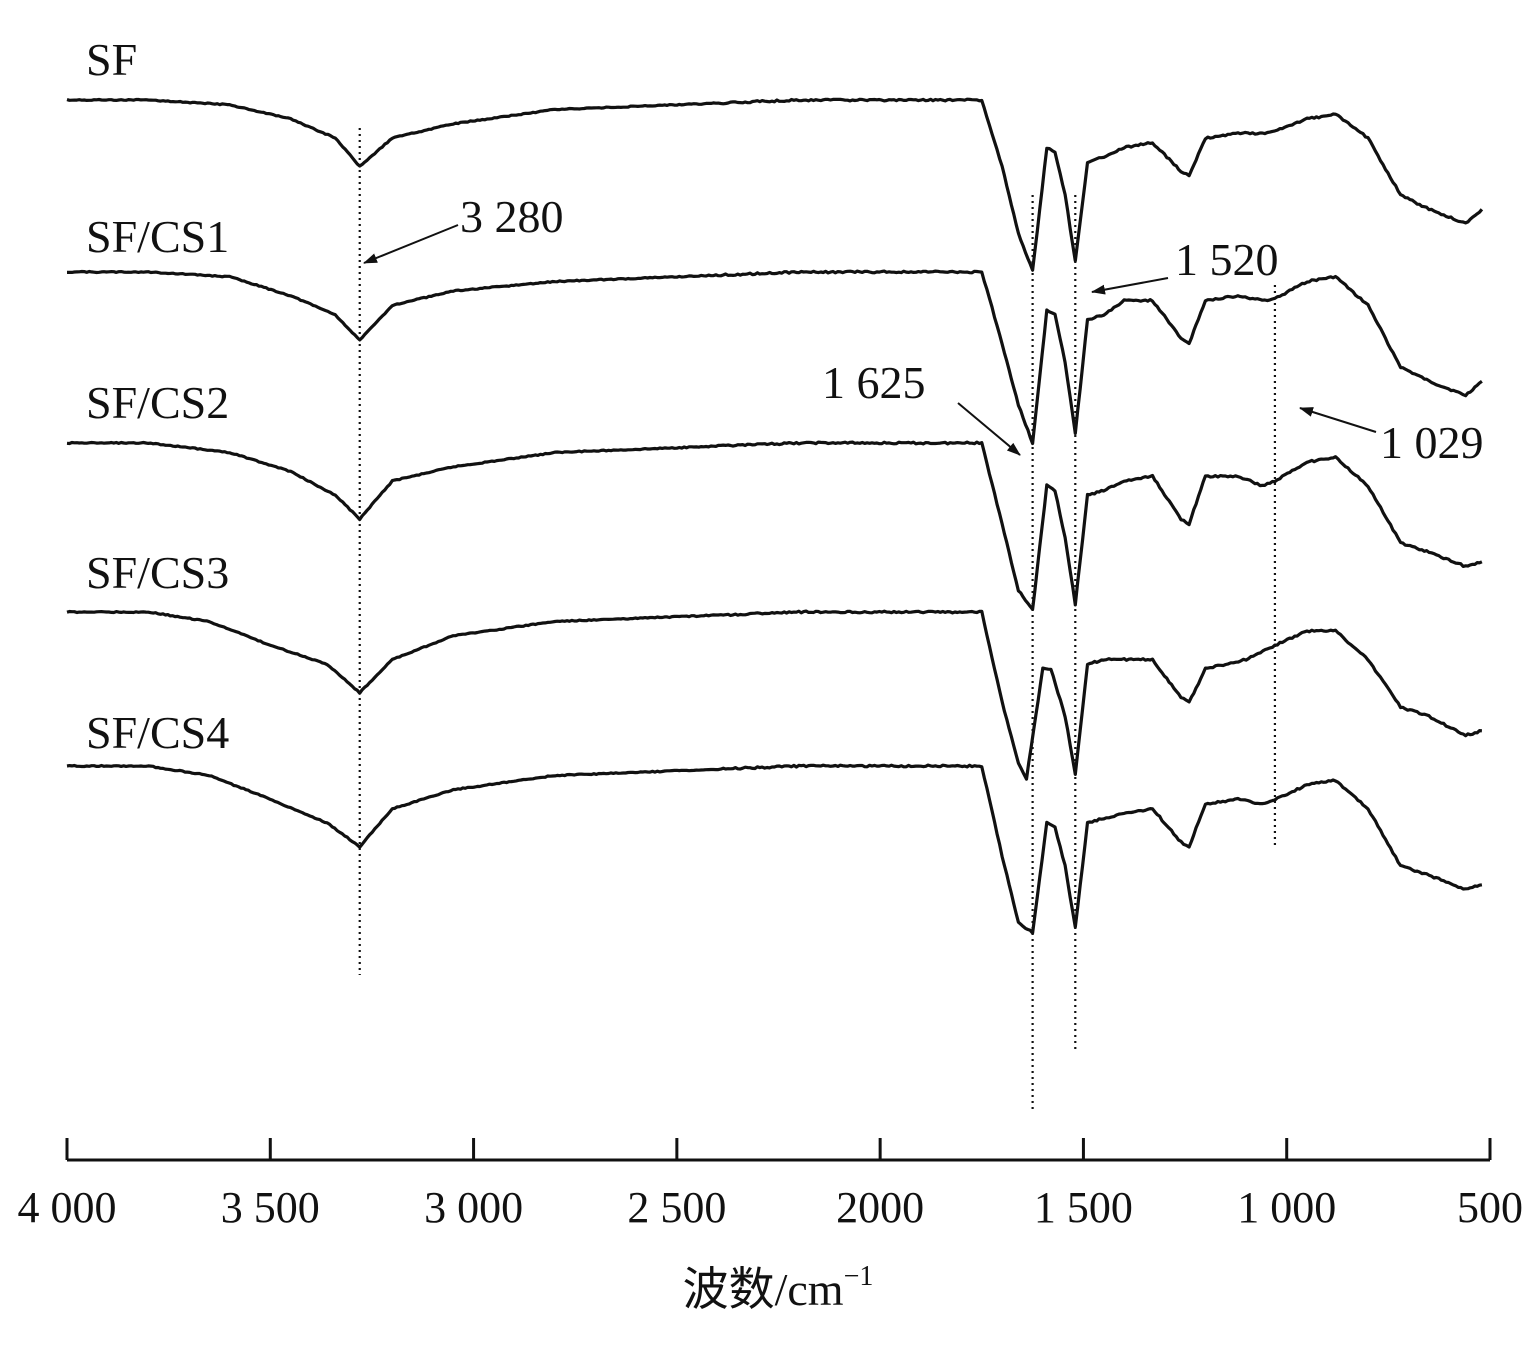 This screenshot has width=1535, height=1346. Describe the element at coordinates (1286, 1207) in the screenshot. I see `x-tick-label: 1 000` at that location.